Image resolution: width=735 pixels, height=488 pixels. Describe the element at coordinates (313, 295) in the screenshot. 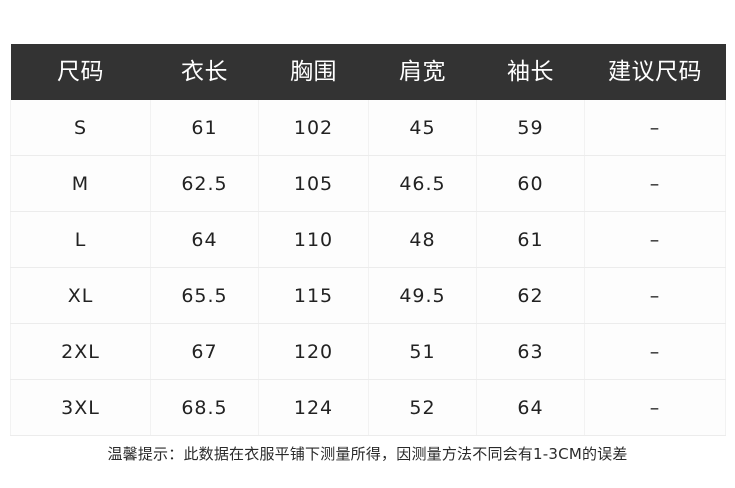

I see `cell-bust: 115` at that location.